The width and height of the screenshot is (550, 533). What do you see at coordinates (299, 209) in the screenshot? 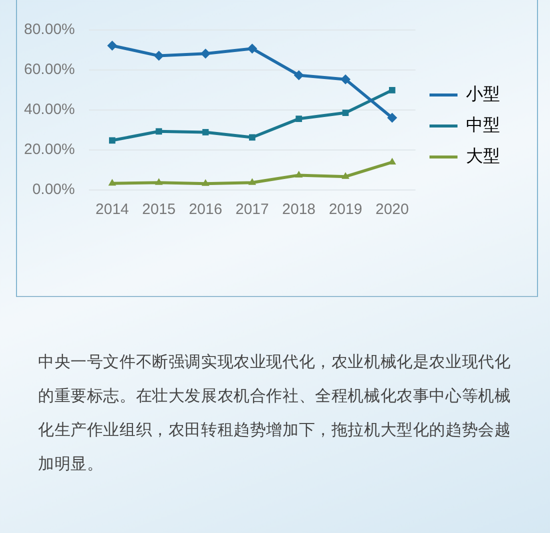
I see `x-tick-label: 2018` at bounding box center [299, 209].